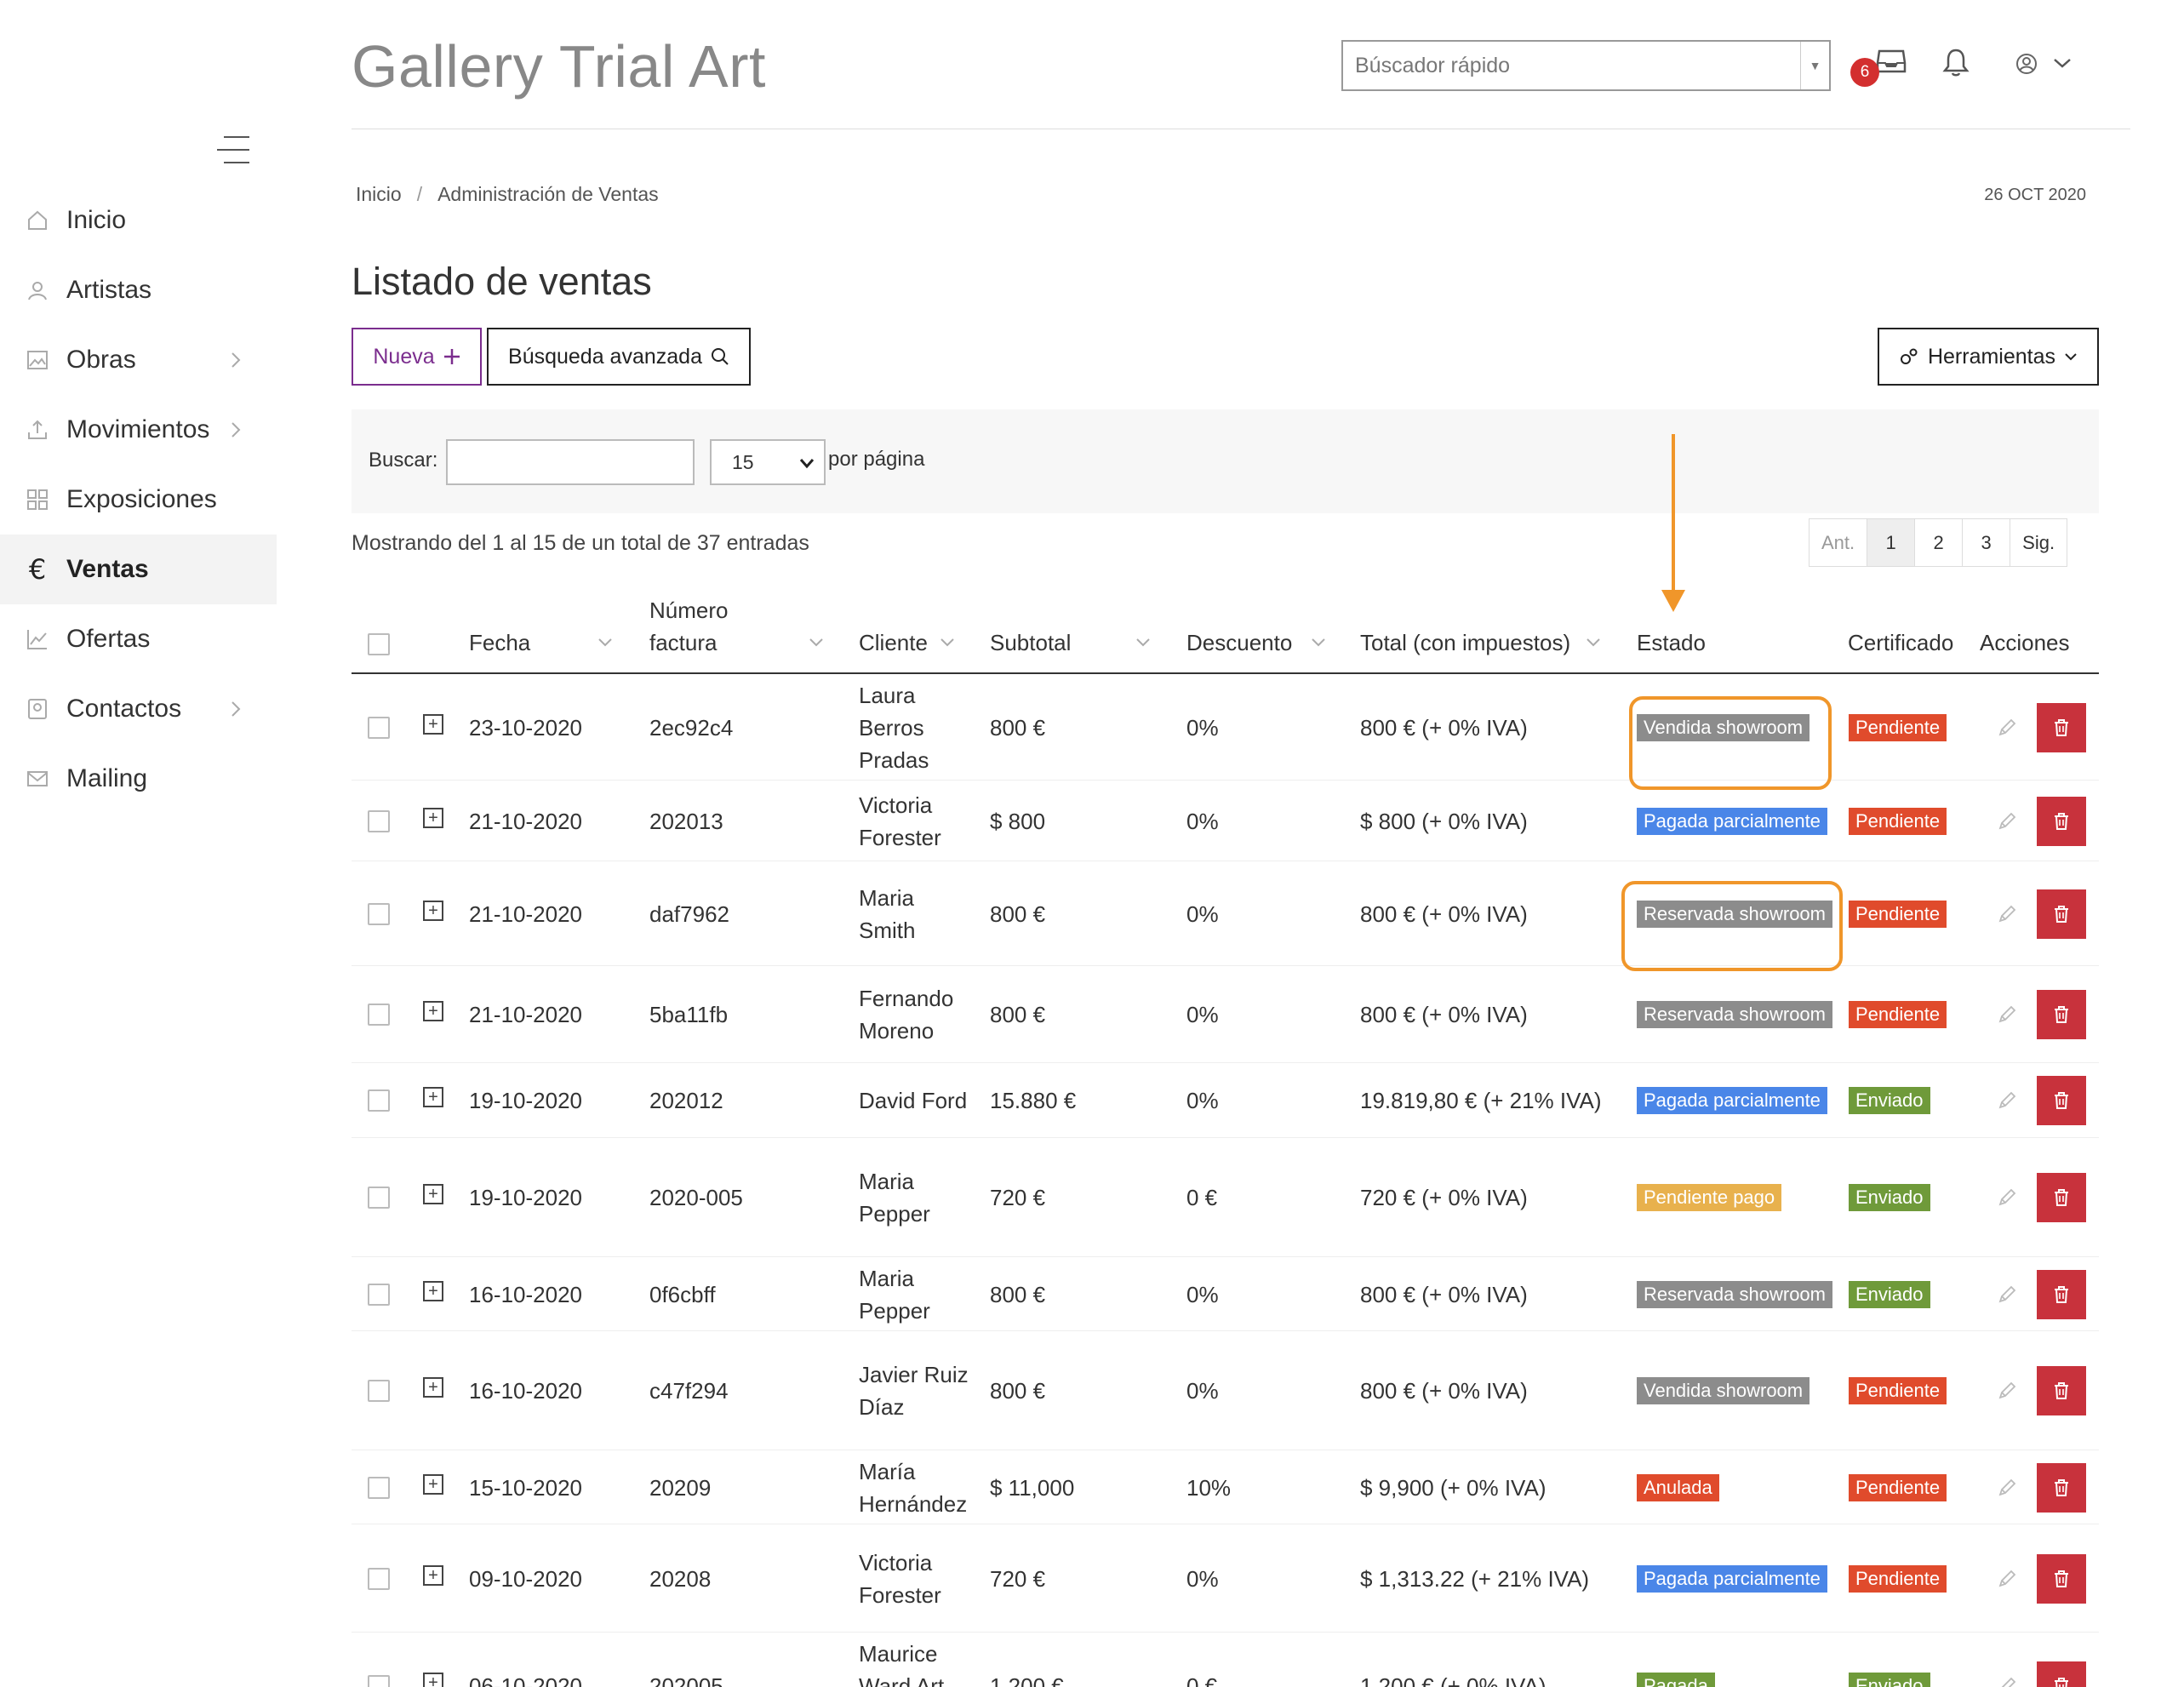 This screenshot has width=2184, height=1687. I want to click on quick-search-dropdown-icon: ▼, so click(1814, 66).